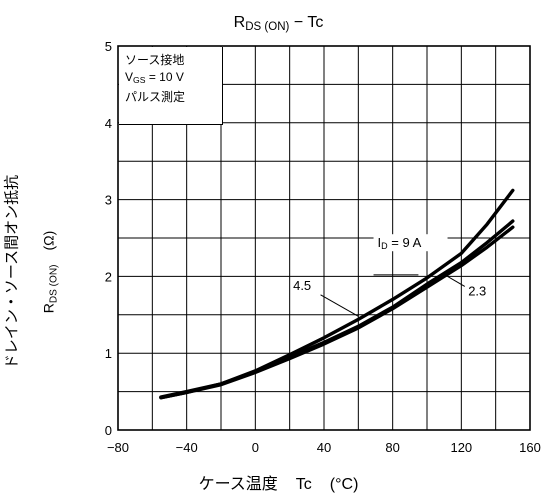 The width and height of the screenshot is (557, 500). What do you see at coordinates (530, 447) in the screenshot?
I see `x-tick-label: 160` at bounding box center [530, 447].